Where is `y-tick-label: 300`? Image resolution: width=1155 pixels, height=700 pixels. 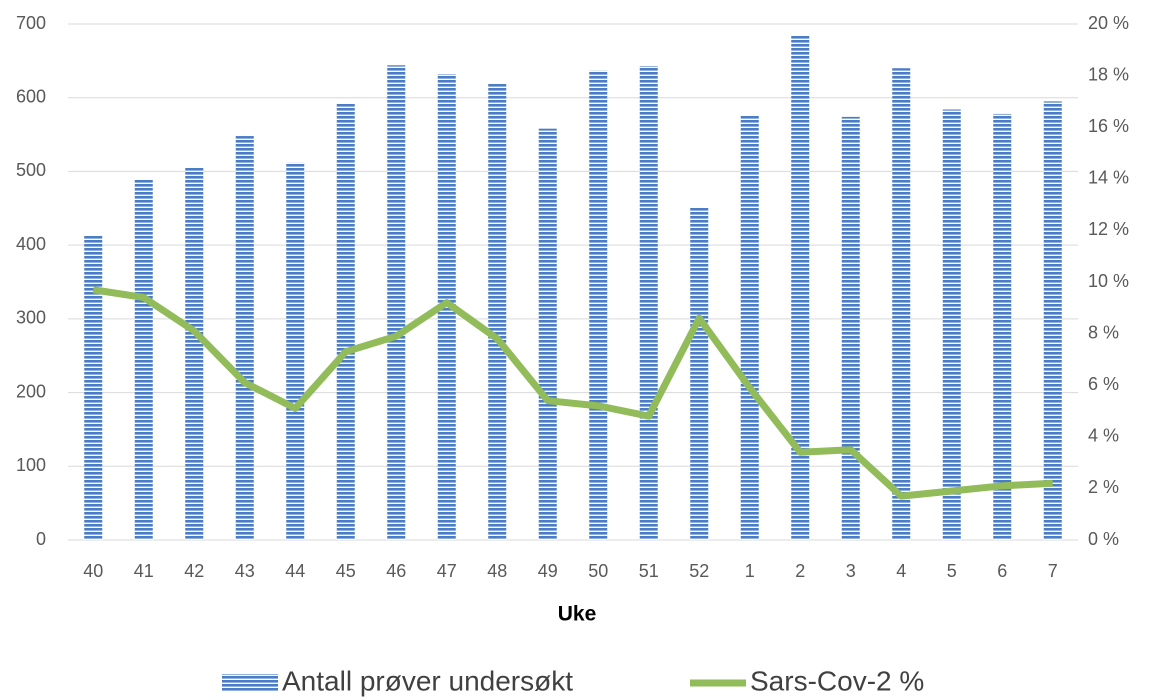 y-tick-label: 300 is located at coordinates (31, 318).